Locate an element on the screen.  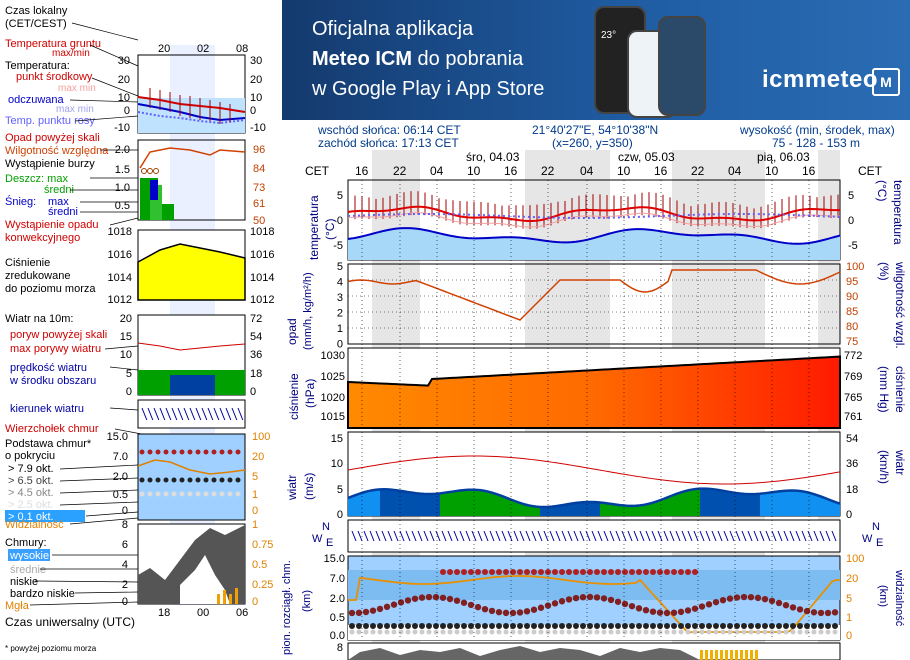
legend-snow-mid: średni is located at coordinates (63, 212).